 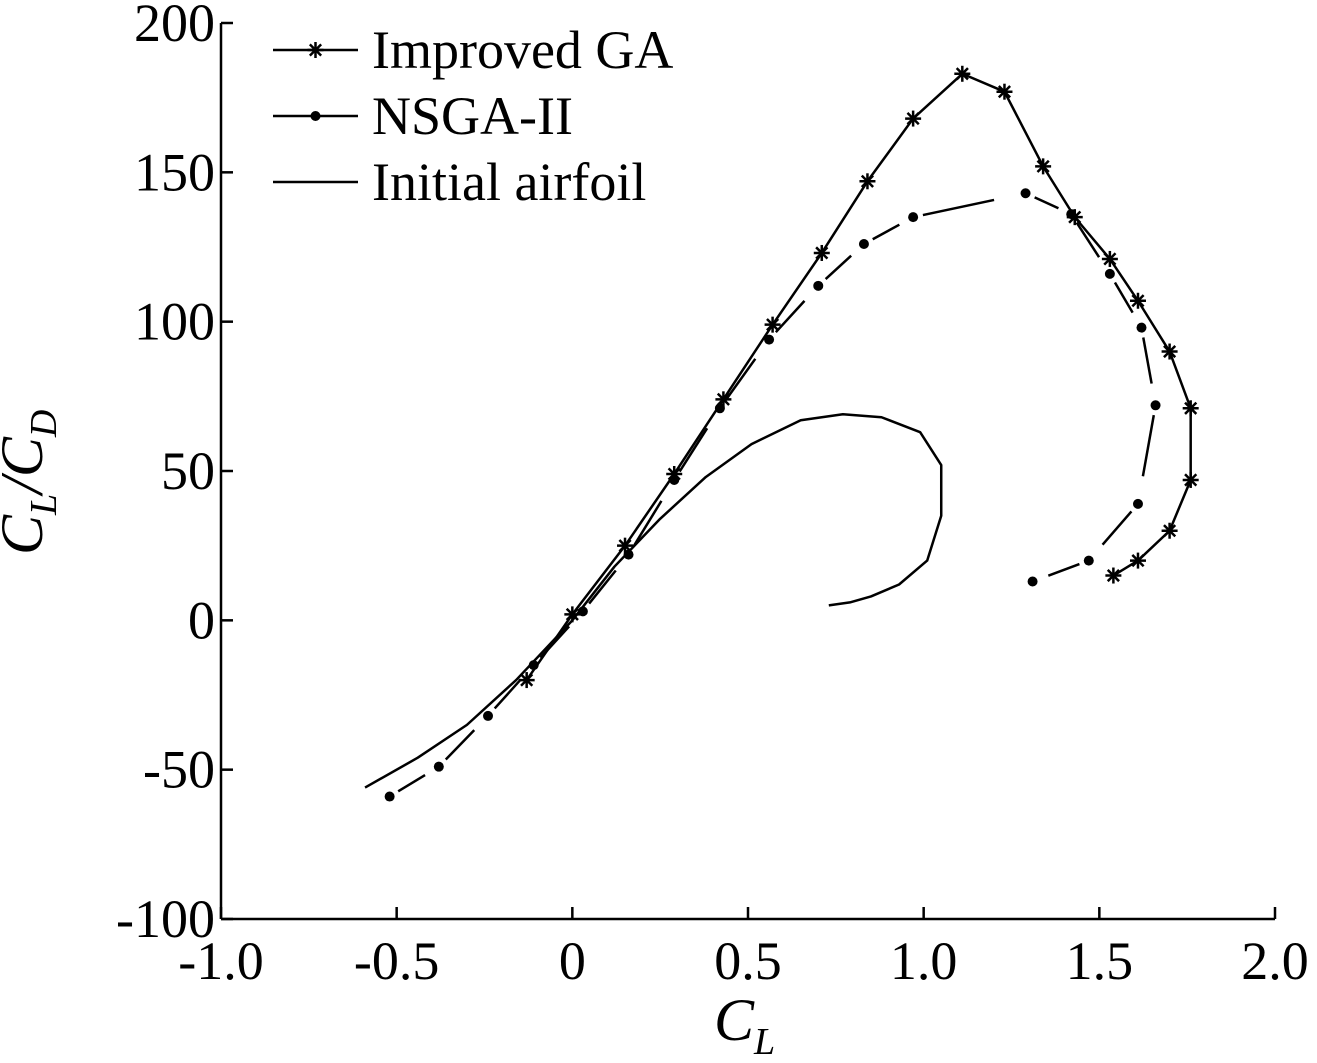 What do you see at coordinates (220, 961) in the screenshot?
I see `x-tick-label: -1.0` at bounding box center [220, 961].